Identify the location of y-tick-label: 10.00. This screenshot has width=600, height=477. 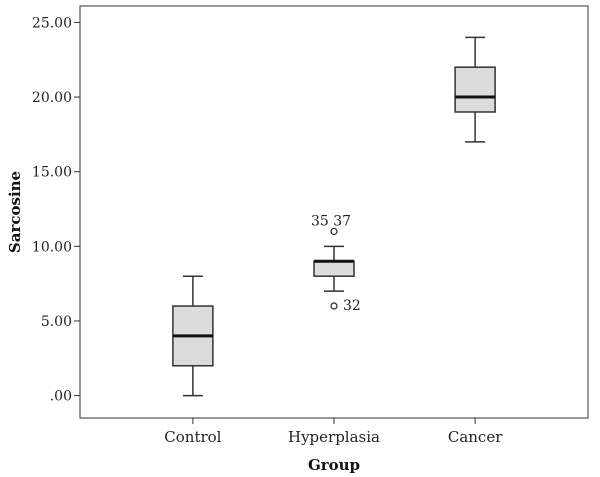
(52, 247).